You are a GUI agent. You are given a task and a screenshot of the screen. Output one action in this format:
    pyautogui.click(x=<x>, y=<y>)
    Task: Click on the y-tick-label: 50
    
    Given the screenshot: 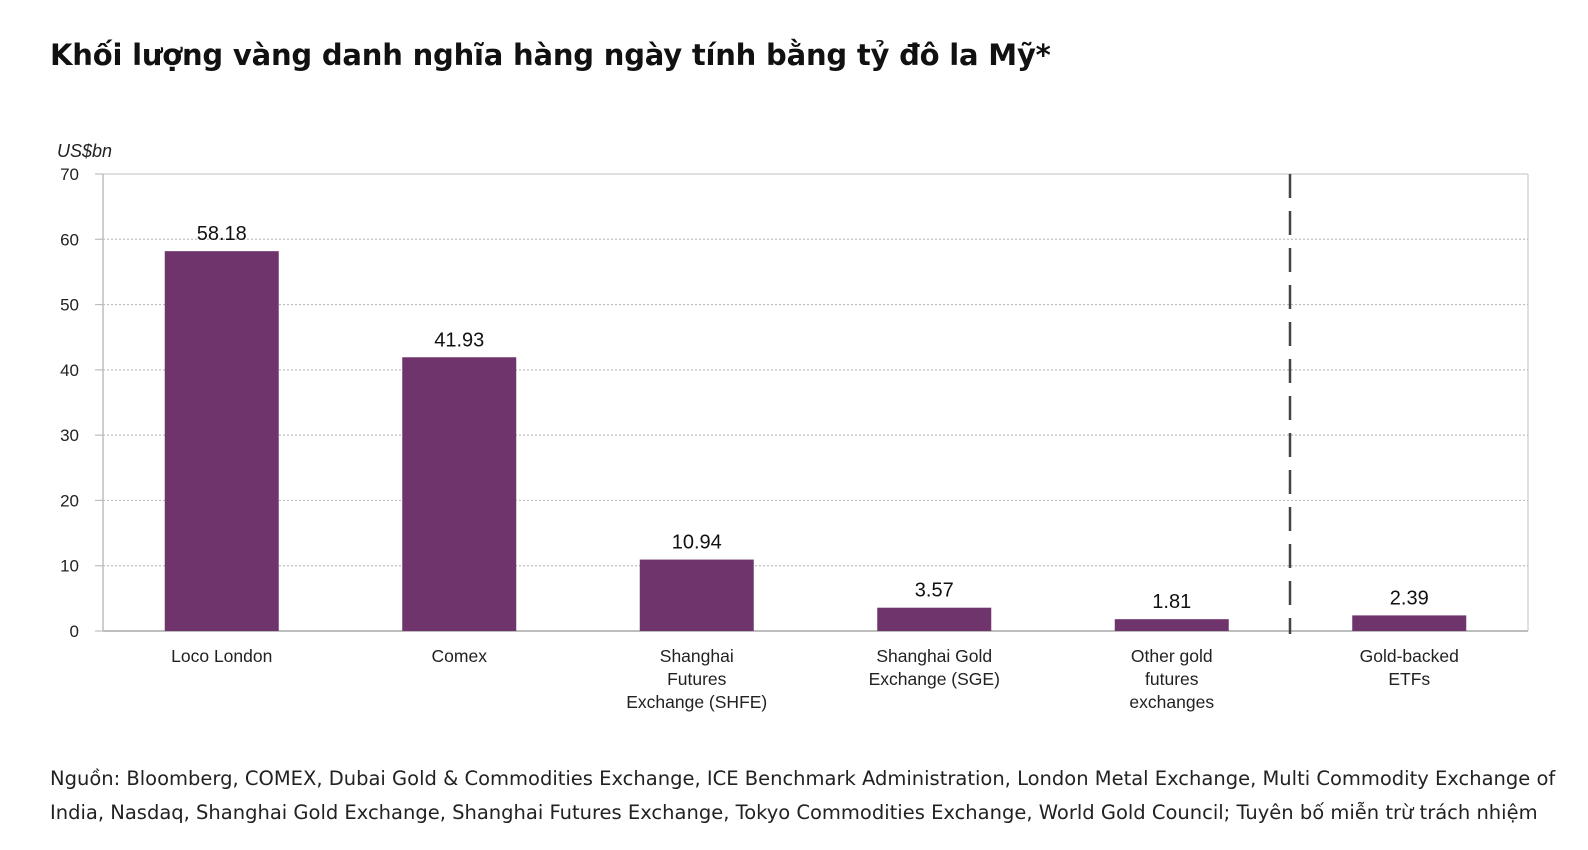 What is the action you would take?
    pyautogui.click(x=69, y=305)
    